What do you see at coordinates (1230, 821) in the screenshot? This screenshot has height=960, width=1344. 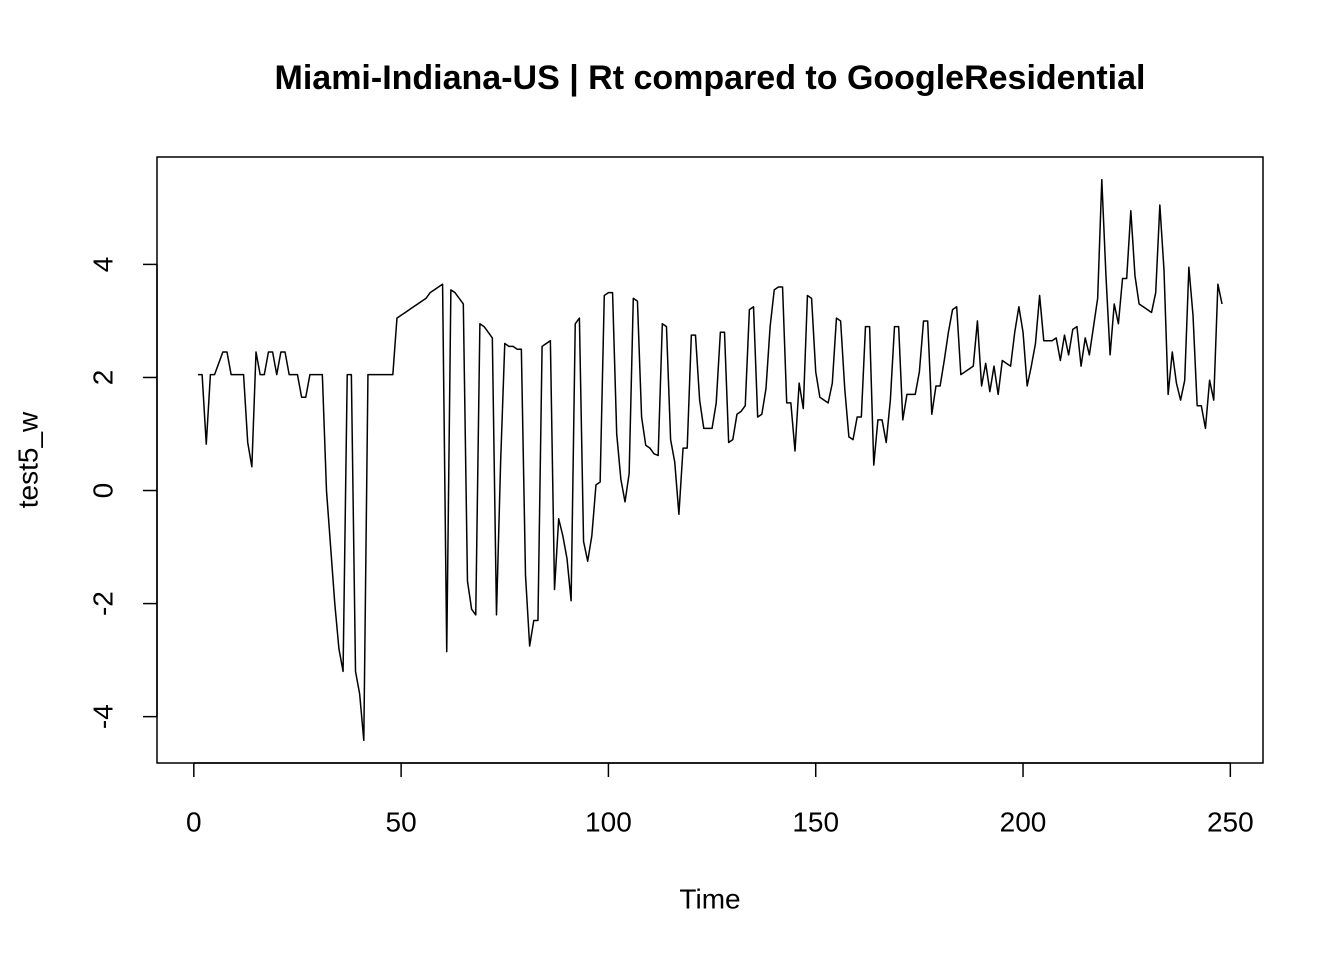 I see `x-tick-label: 250` at bounding box center [1230, 821].